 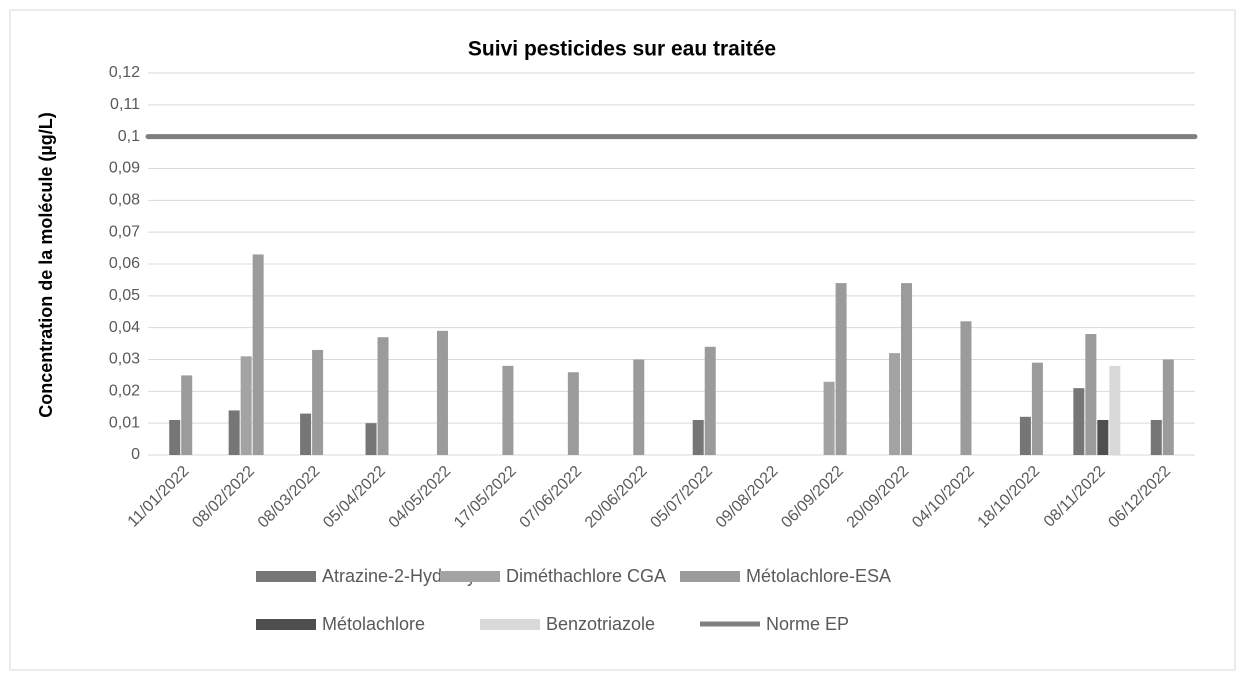 I want to click on y-tick-label: 0,08, so click(x=124, y=200).